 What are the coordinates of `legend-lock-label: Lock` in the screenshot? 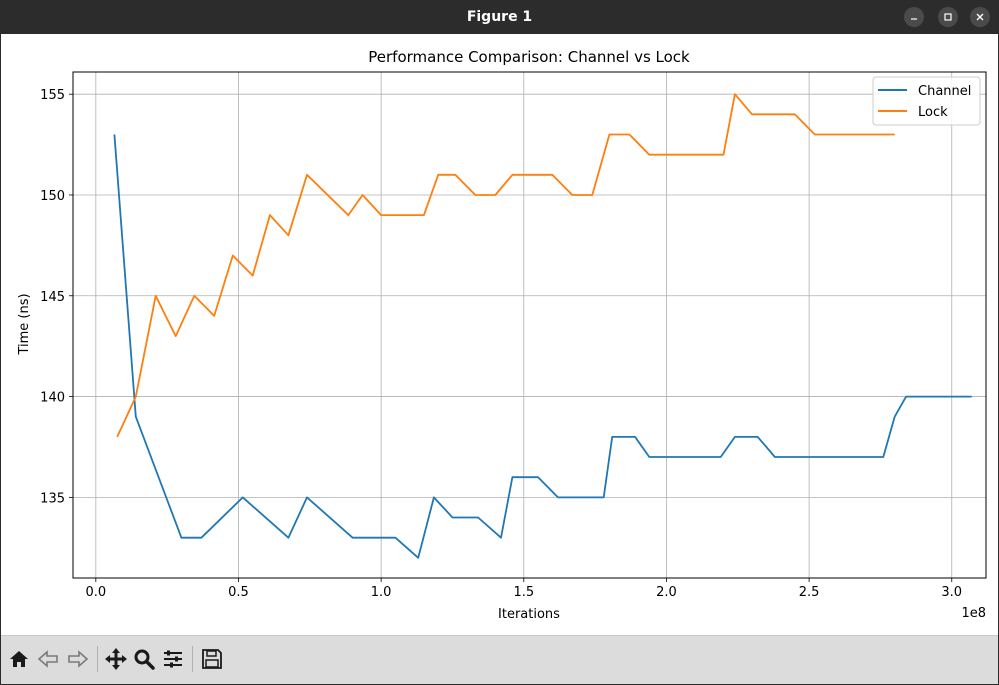 It's located at (933, 112).